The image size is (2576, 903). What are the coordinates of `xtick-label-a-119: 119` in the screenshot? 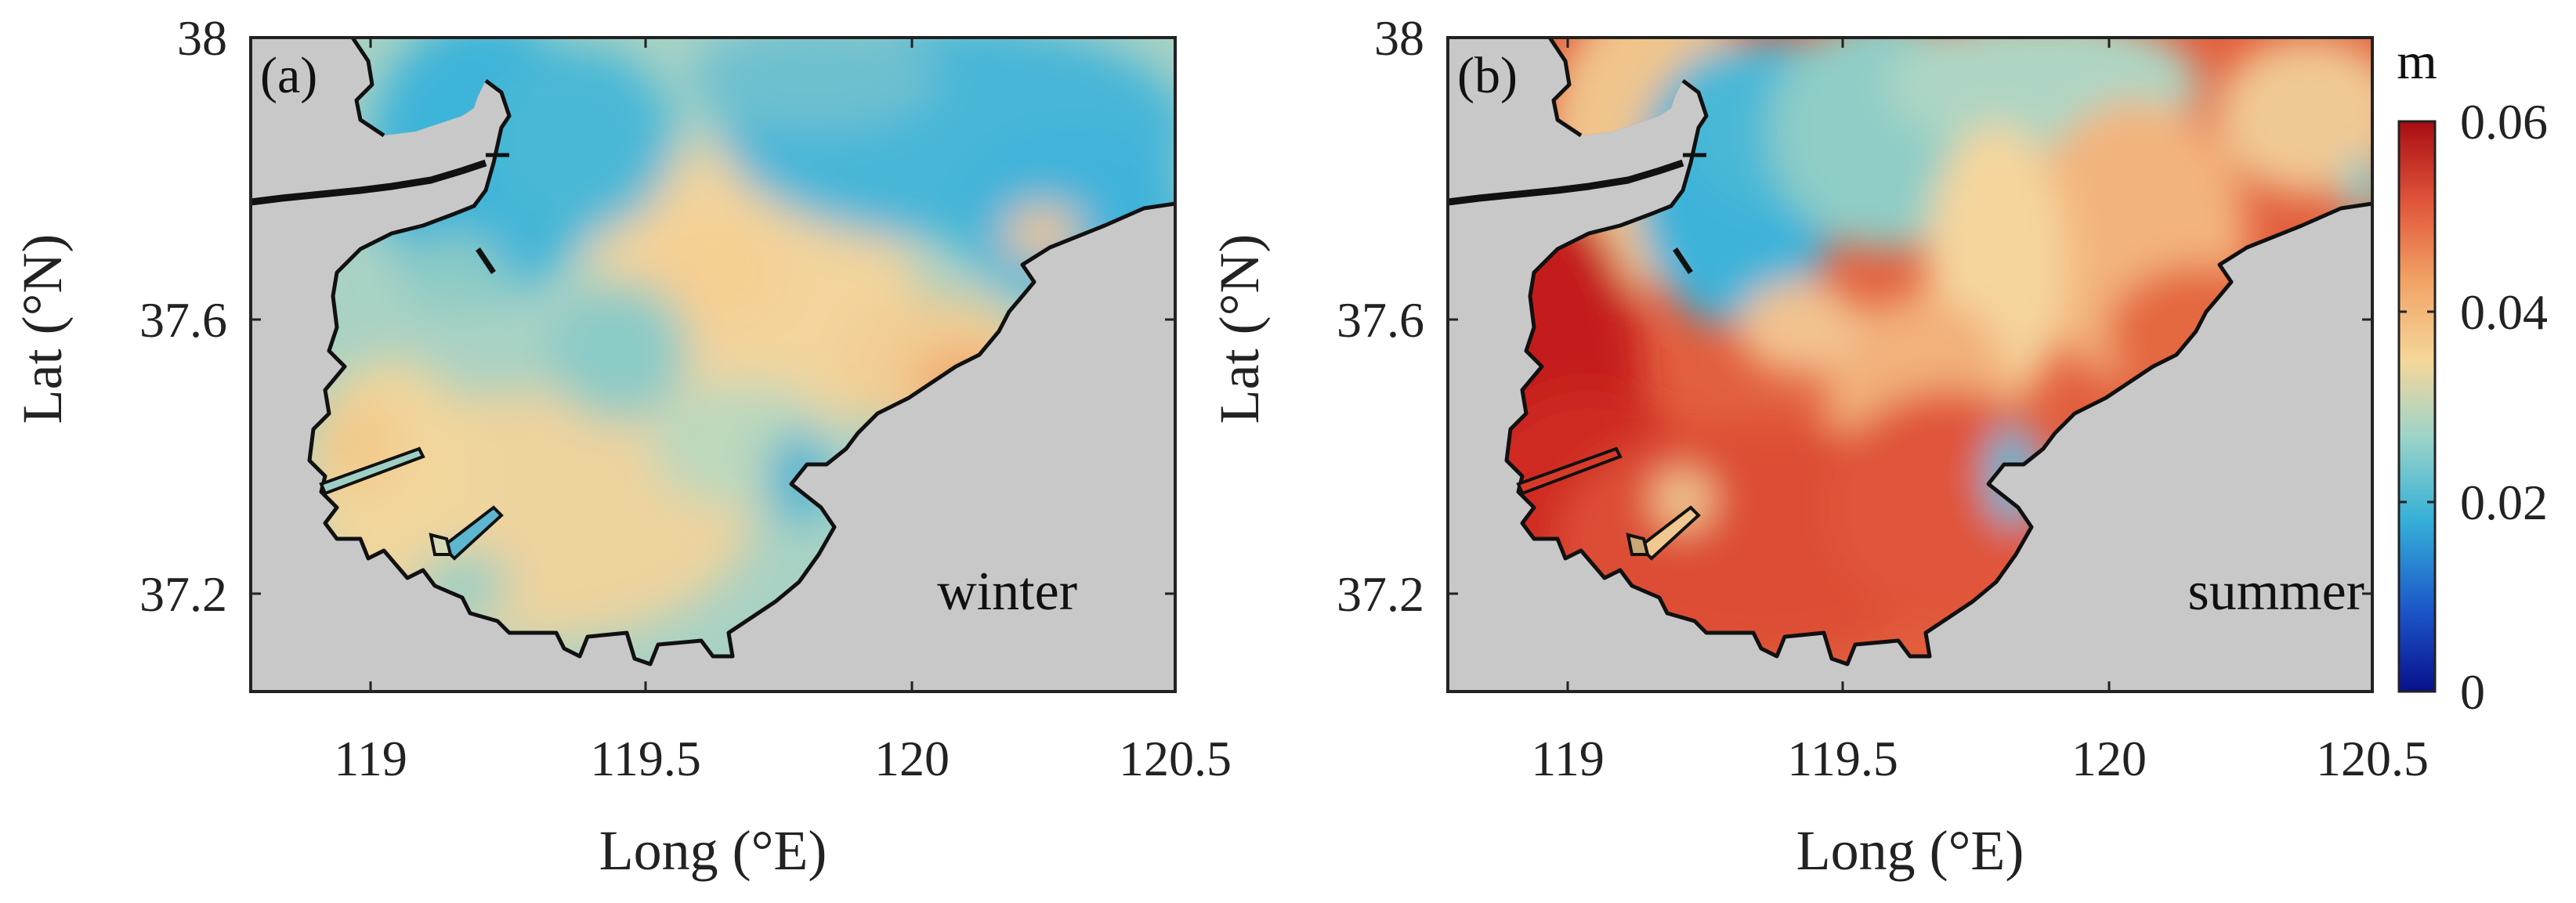 It's located at (370, 758).